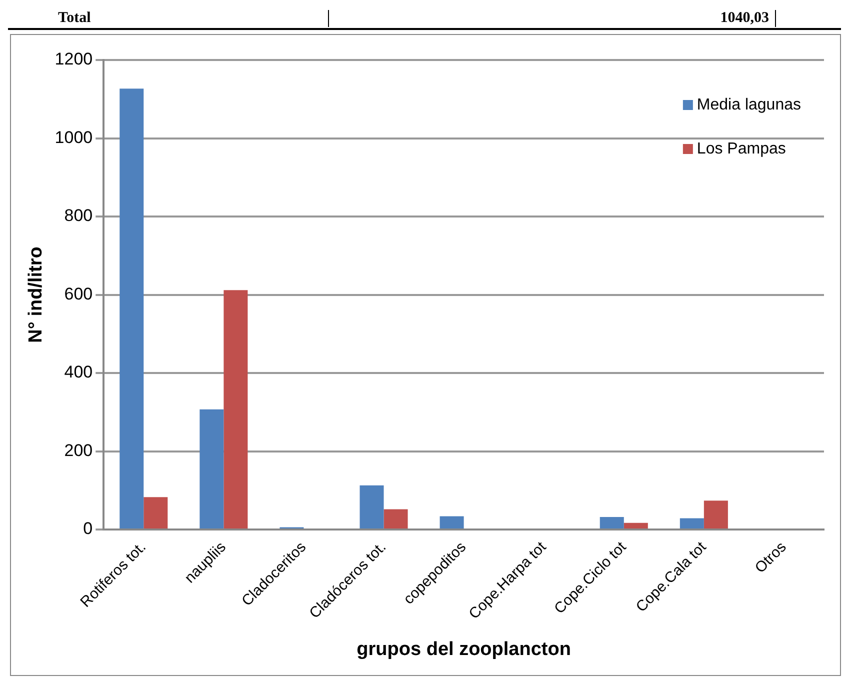 This screenshot has width=849, height=693. What do you see at coordinates (36, 294) in the screenshot?
I see `y-axis-title: N° ind/litro` at bounding box center [36, 294].